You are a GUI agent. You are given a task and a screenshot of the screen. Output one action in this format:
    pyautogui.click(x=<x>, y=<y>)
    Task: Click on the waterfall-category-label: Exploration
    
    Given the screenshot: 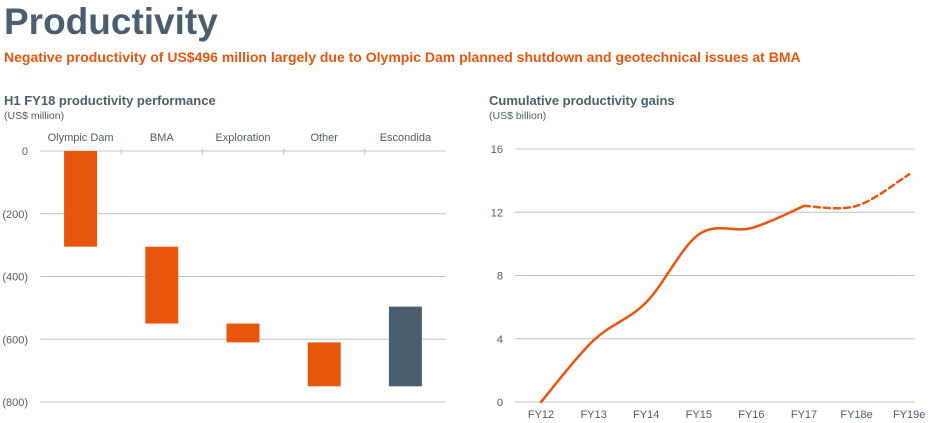 What is the action you would take?
    pyautogui.click(x=242, y=138)
    